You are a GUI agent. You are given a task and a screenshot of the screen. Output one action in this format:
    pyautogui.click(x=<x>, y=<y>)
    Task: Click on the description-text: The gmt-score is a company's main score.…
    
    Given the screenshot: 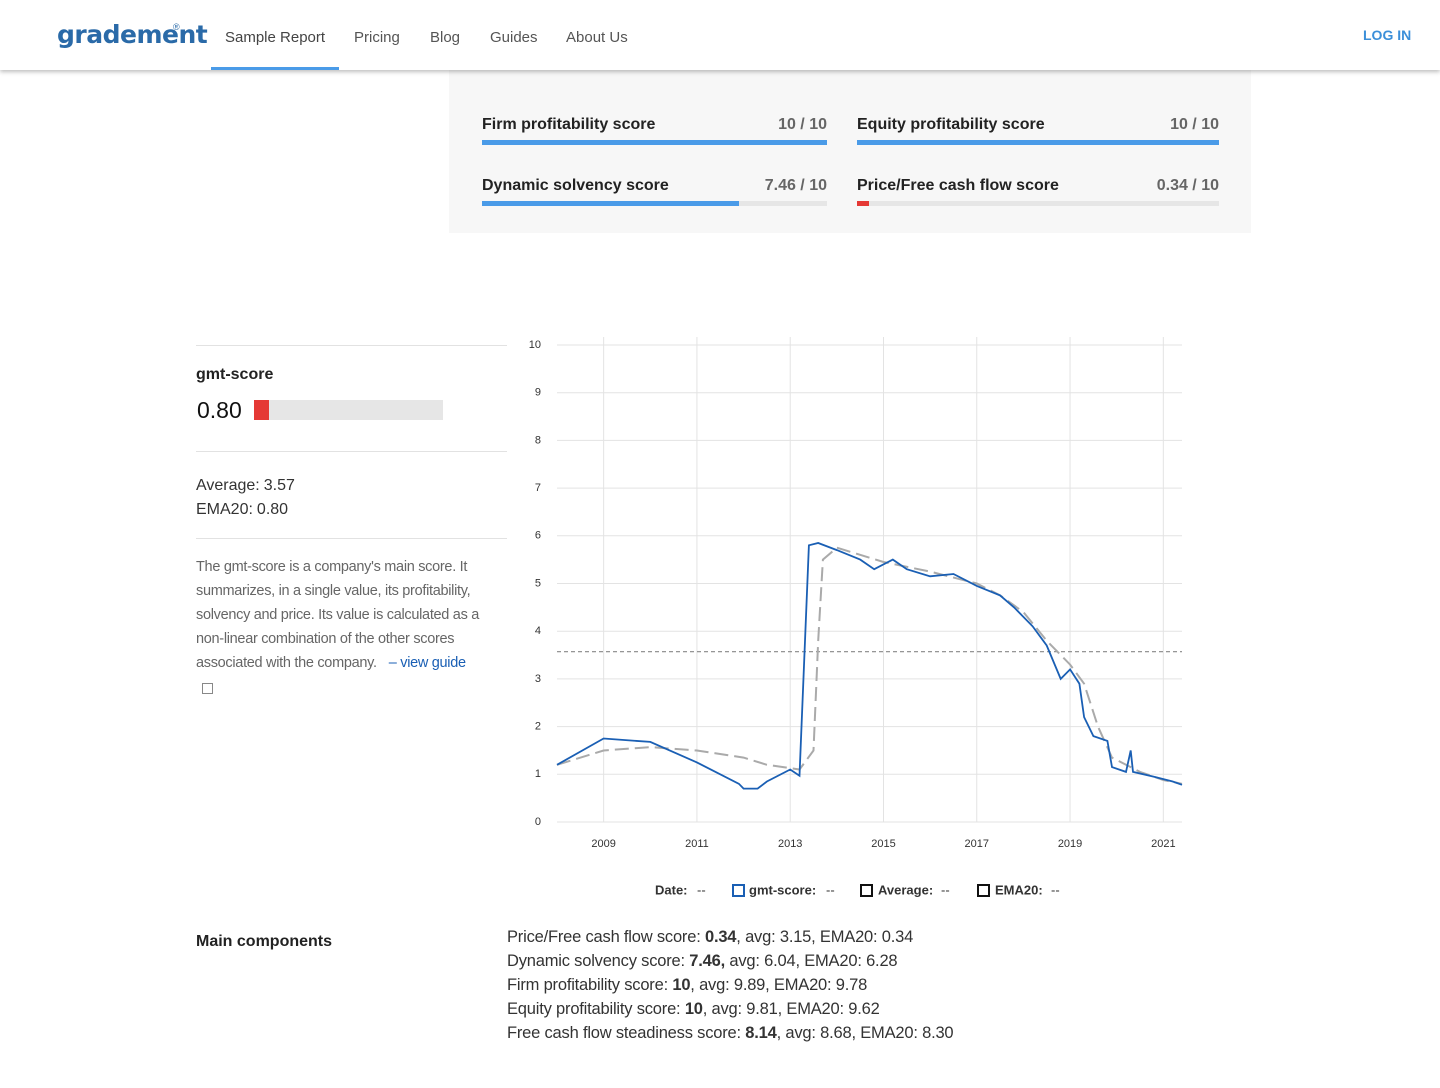 What is the action you would take?
    pyautogui.click(x=338, y=615)
    